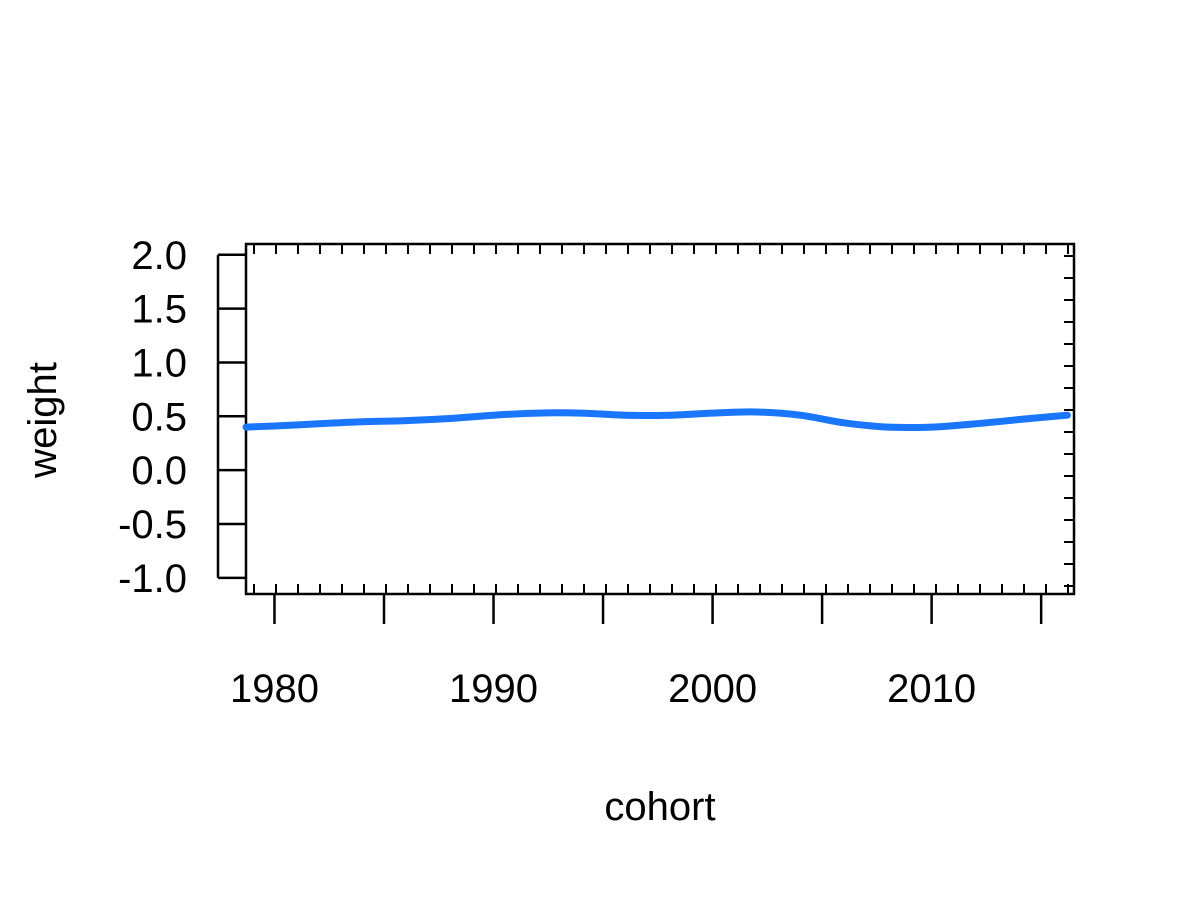  What do you see at coordinates (636, 652) in the screenshot?
I see `x-axis: 1980 1990 2000 2010` at bounding box center [636, 652].